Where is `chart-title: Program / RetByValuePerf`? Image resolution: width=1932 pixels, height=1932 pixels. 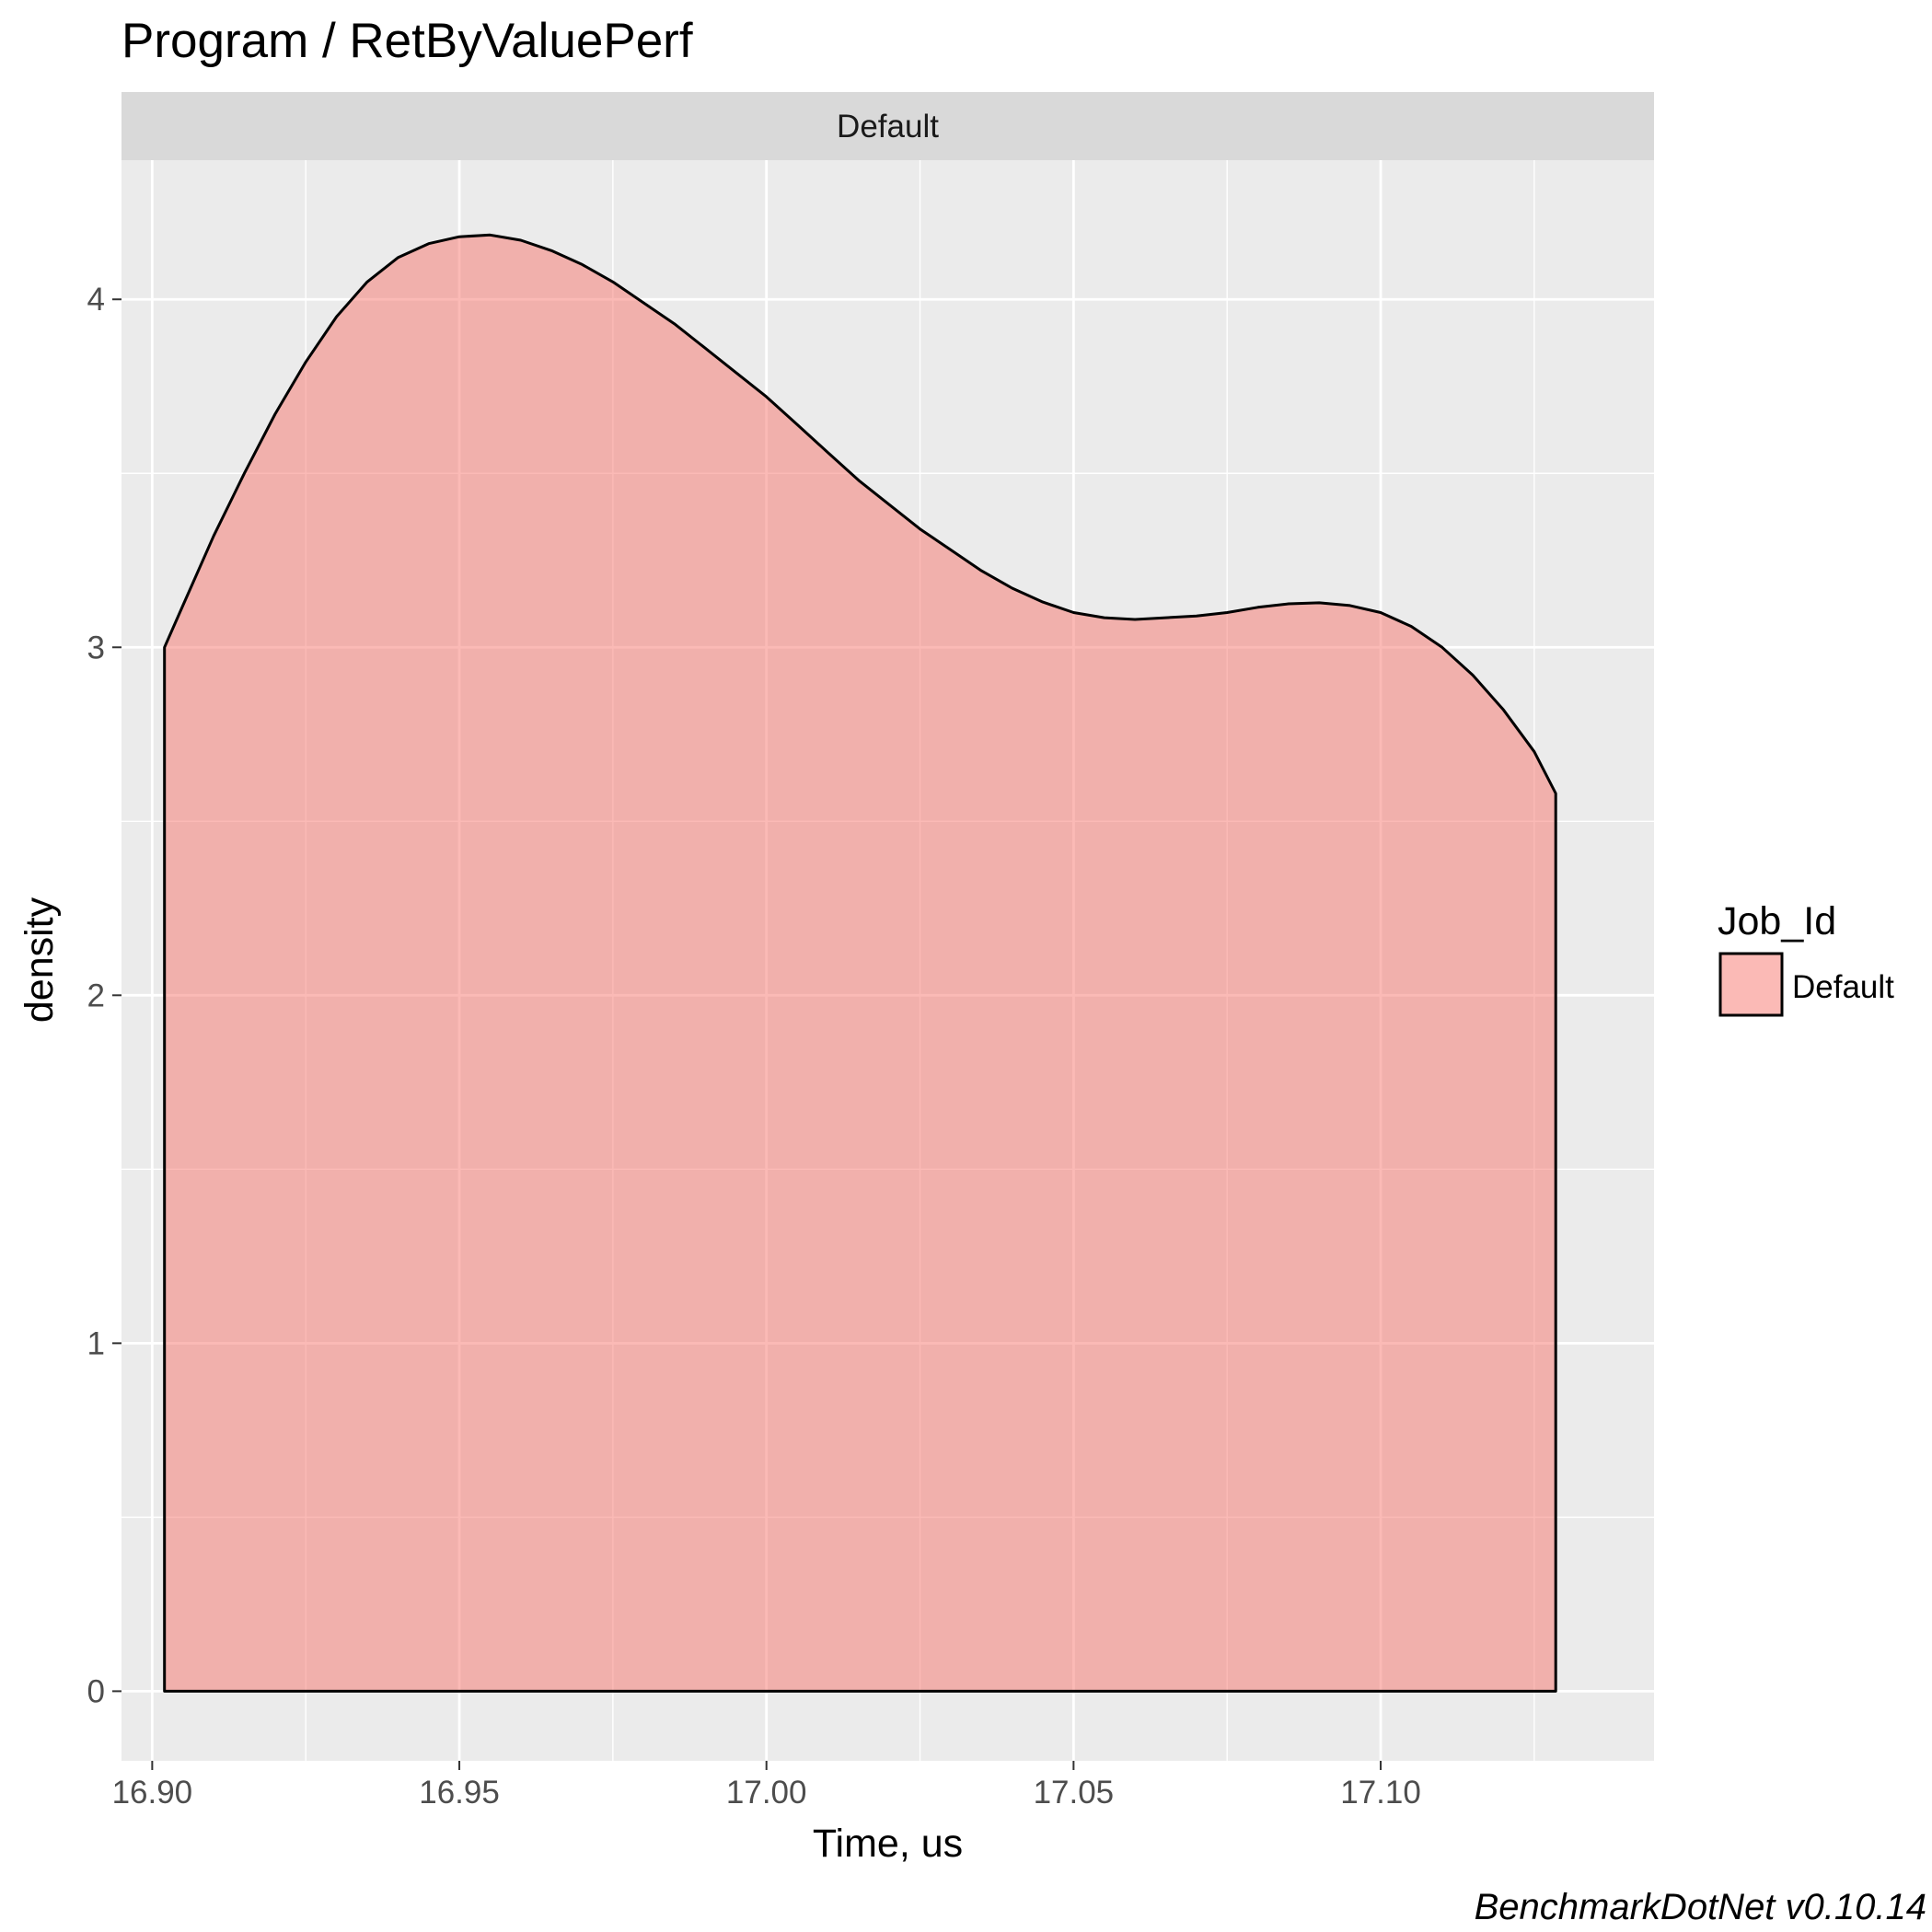 chart-title: Program / RetByValuePerf is located at coordinates (407, 41).